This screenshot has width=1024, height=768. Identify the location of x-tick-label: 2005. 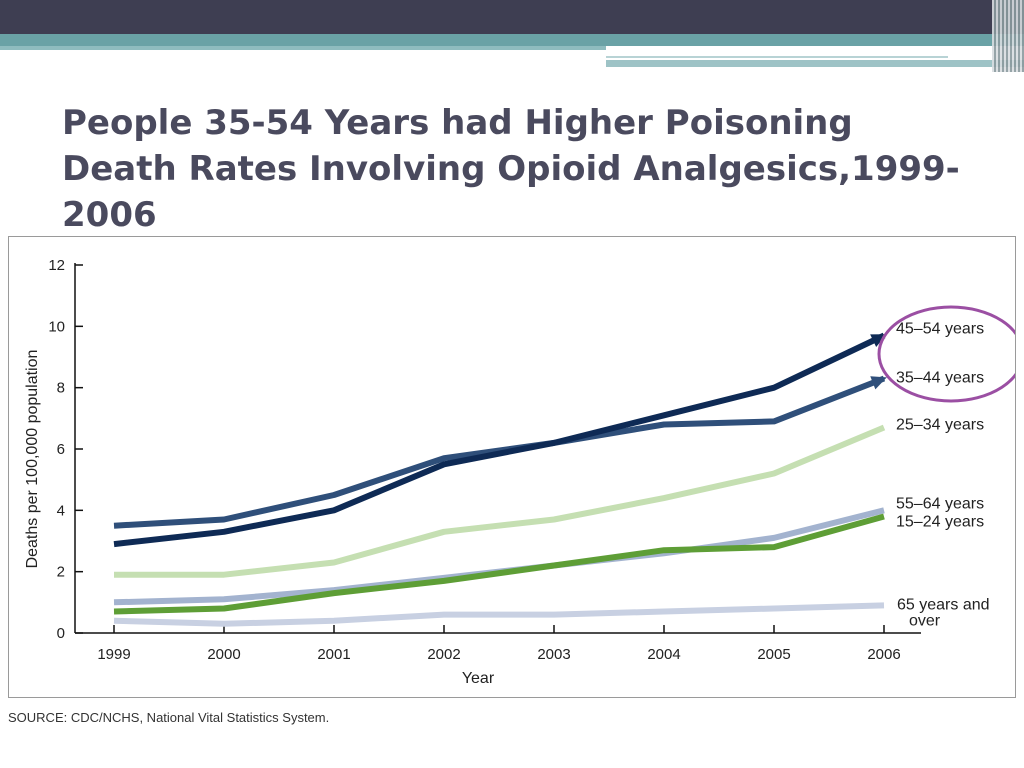
(773, 654).